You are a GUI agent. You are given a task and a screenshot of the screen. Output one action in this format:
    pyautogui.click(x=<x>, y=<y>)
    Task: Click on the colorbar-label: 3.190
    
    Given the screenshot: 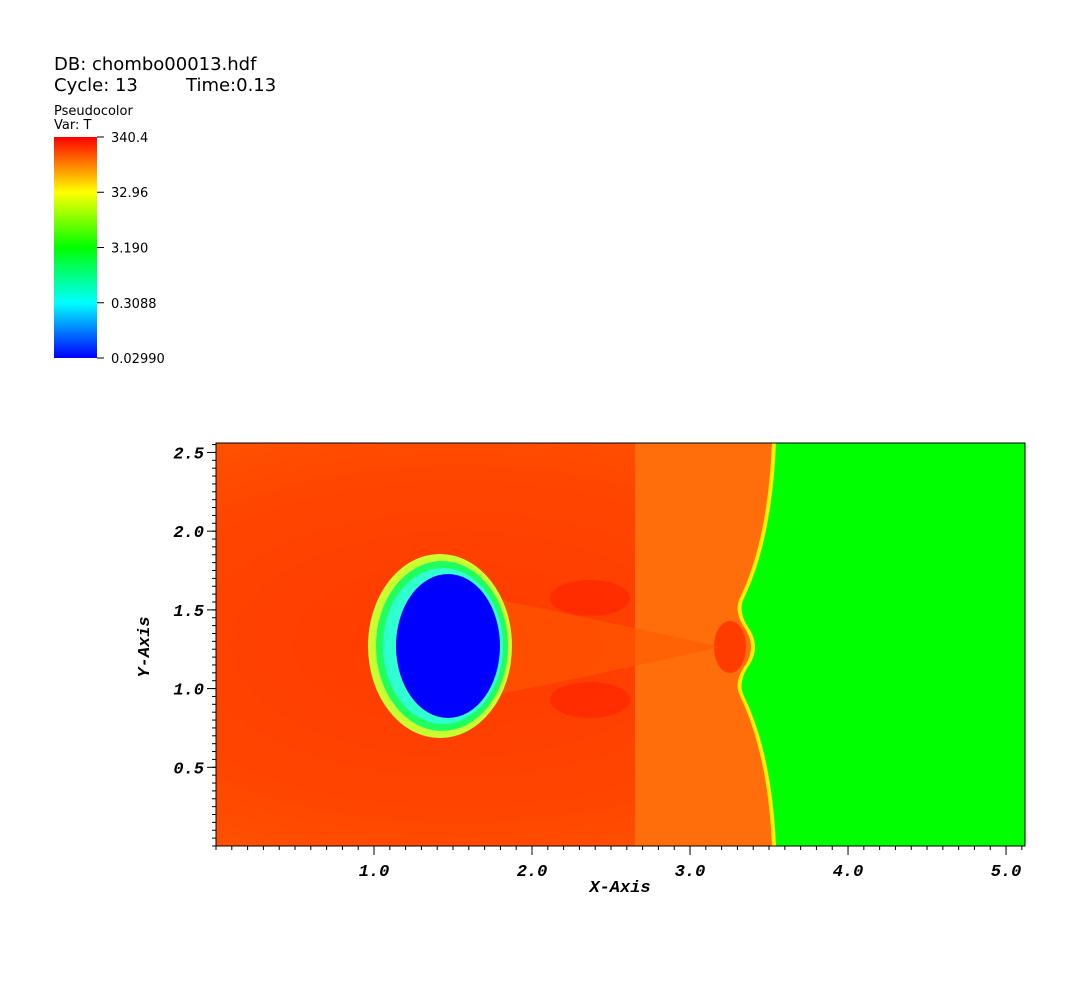 What is the action you would take?
    pyautogui.click(x=129, y=249)
    